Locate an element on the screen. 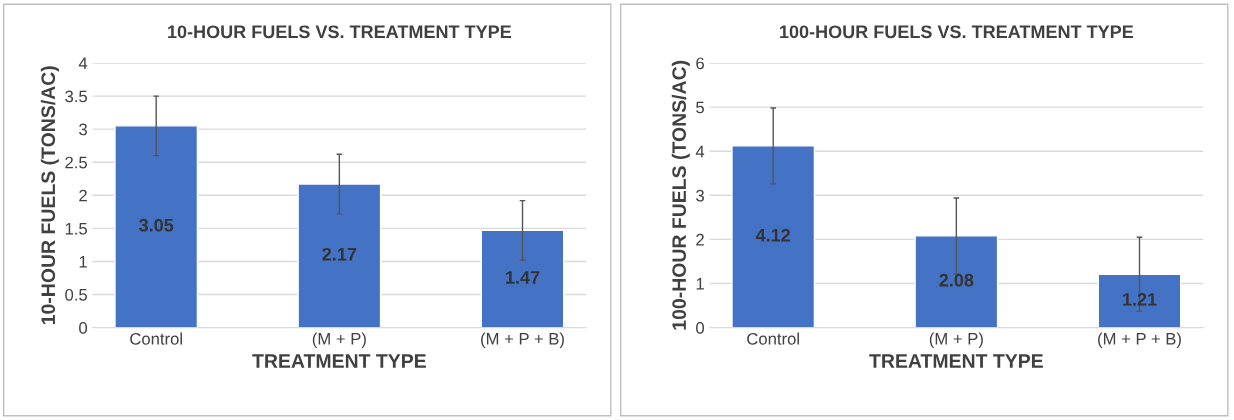 Image resolution: width=1234 pixels, height=420 pixels. data-label: 4.12 is located at coordinates (773, 235).